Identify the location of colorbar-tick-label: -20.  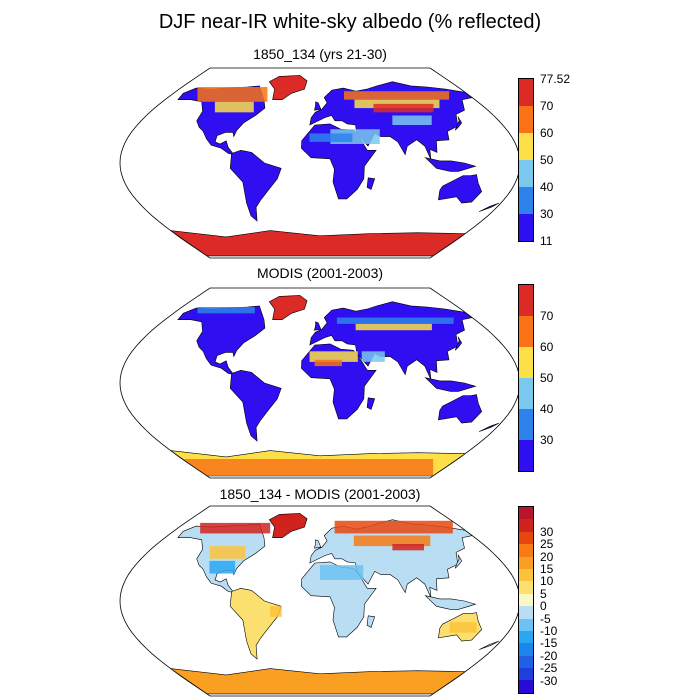
(549, 655).